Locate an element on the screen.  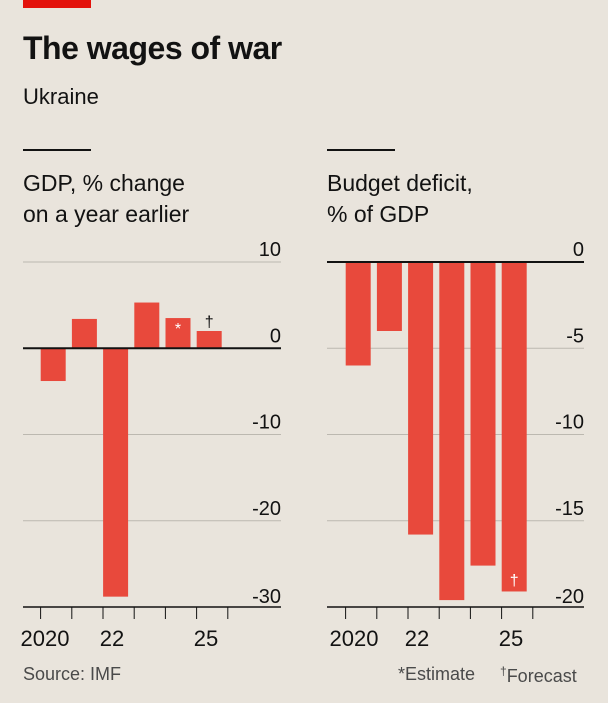
gdp-bar-2023 is located at coordinates (147, 325).